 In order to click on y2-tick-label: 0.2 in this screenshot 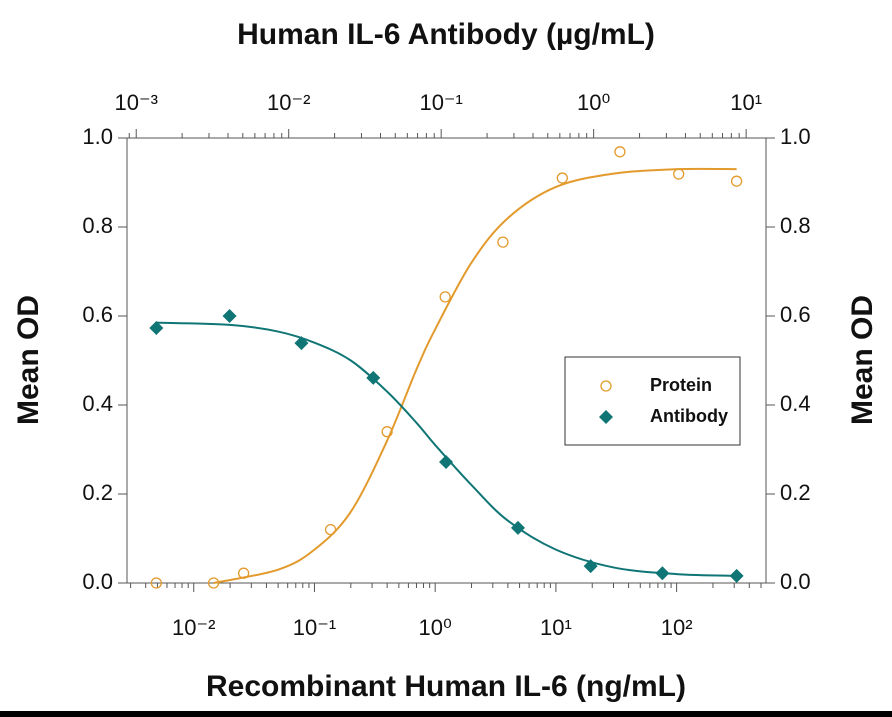, I will do `click(795, 492)`.